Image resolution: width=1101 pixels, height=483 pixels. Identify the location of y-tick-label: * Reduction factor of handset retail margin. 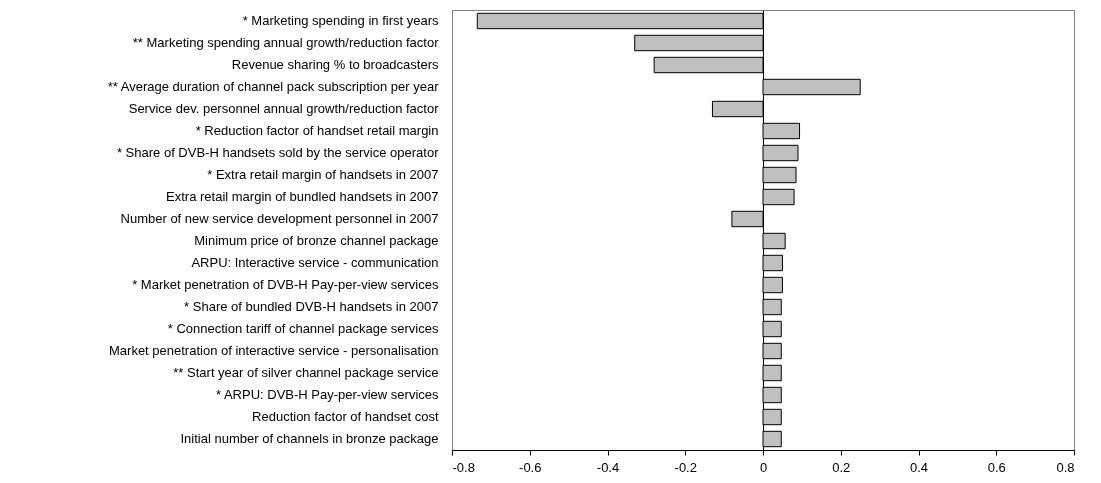
(317, 130).